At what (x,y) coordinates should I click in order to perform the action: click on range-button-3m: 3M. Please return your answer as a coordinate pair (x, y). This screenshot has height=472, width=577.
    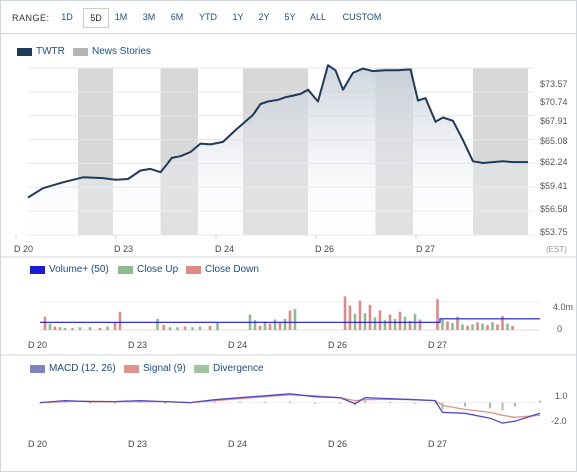
    Looking at the image, I should click on (149, 17).